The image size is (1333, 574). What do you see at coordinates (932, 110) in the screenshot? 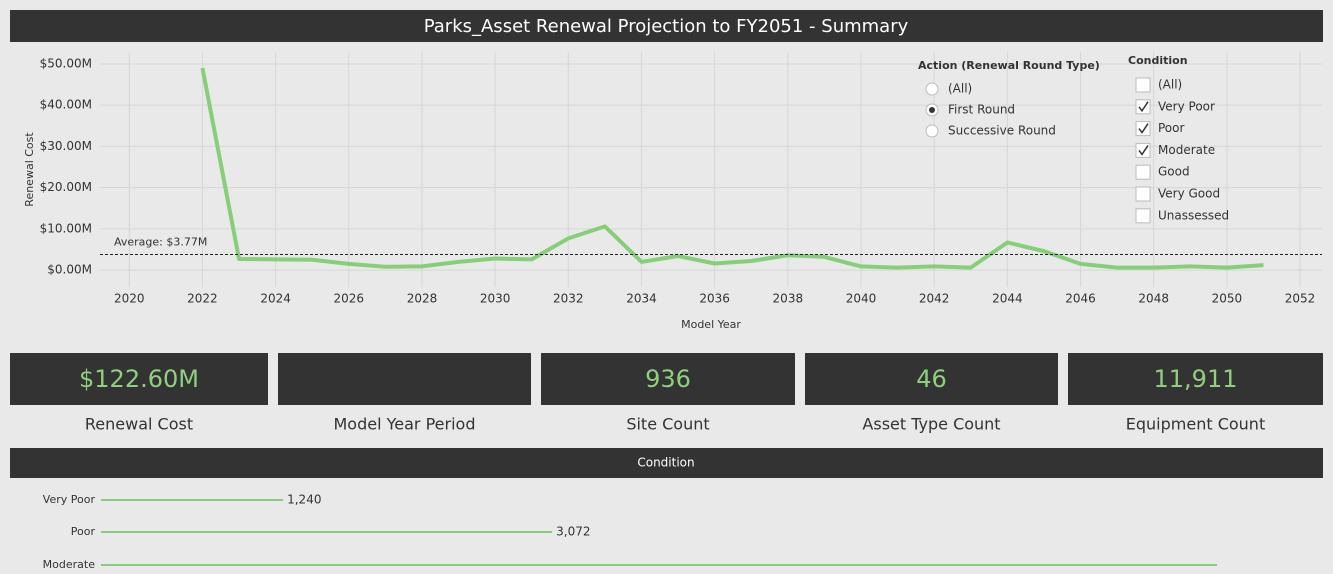
I see `radio-dot` at bounding box center [932, 110].